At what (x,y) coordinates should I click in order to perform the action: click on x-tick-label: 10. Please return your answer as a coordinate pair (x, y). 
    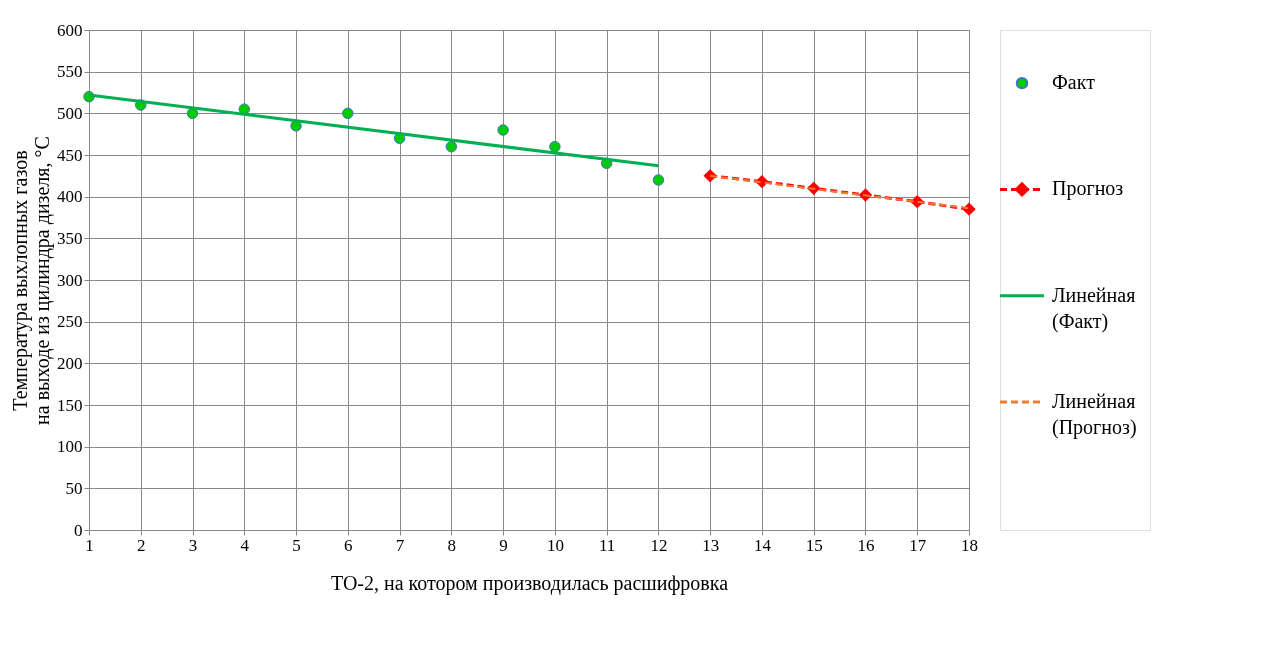
    Looking at the image, I should click on (555, 545).